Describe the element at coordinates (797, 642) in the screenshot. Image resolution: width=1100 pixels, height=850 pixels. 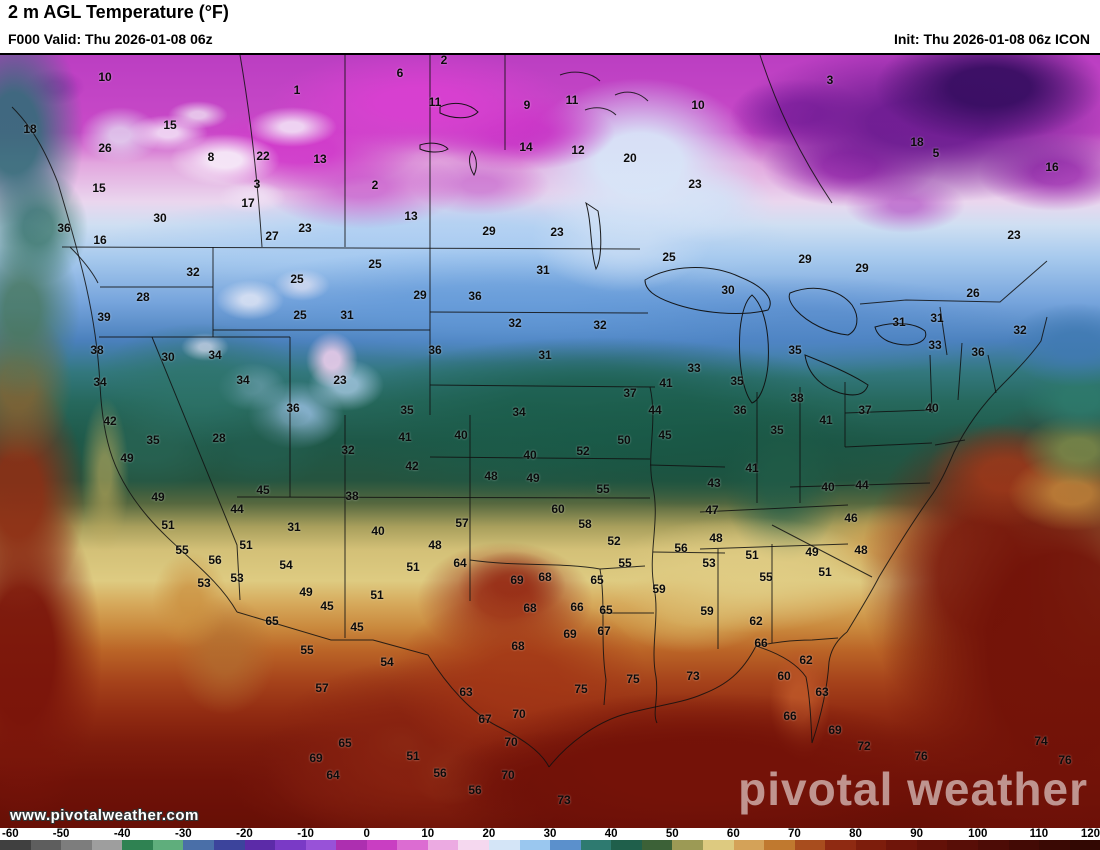
I see `florida-panhandle` at that location.